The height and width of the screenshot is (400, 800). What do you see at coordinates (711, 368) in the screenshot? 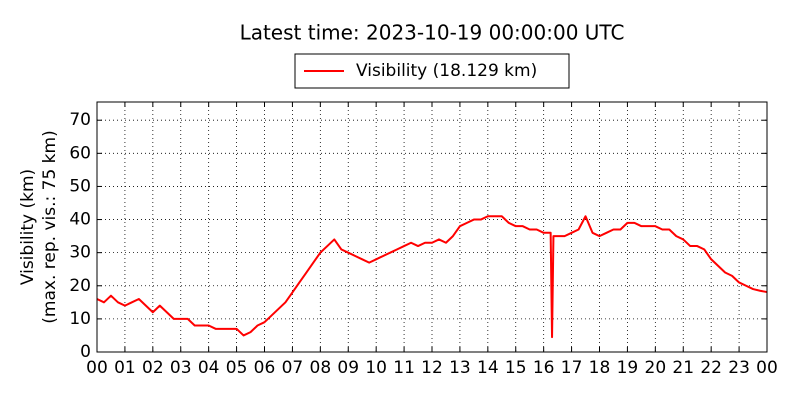
I see `x-tick-label: 22` at bounding box center [711, 368].